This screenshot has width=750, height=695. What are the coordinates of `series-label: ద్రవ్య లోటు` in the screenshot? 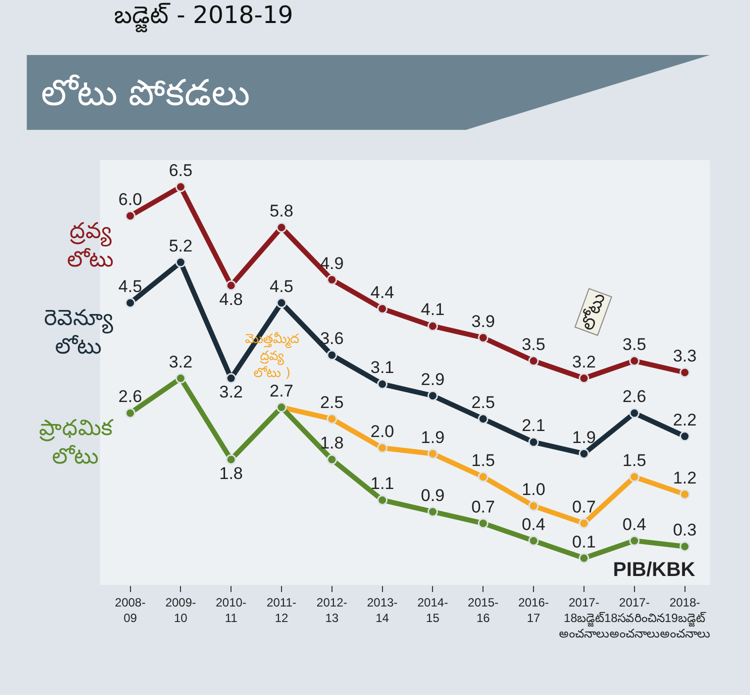 It's located at (90, 246).